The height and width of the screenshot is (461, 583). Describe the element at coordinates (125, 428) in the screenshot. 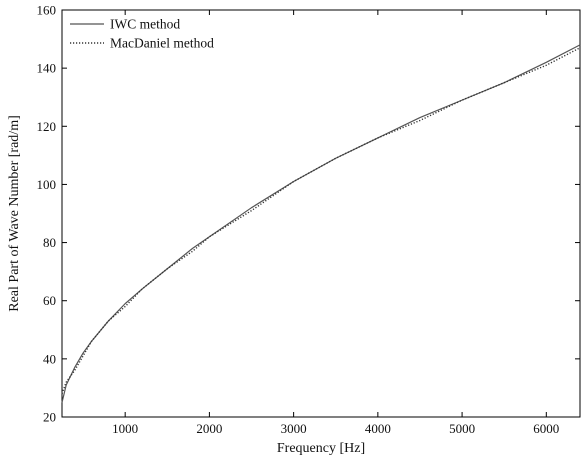

I see `x-tick-label: 1000` at that location.